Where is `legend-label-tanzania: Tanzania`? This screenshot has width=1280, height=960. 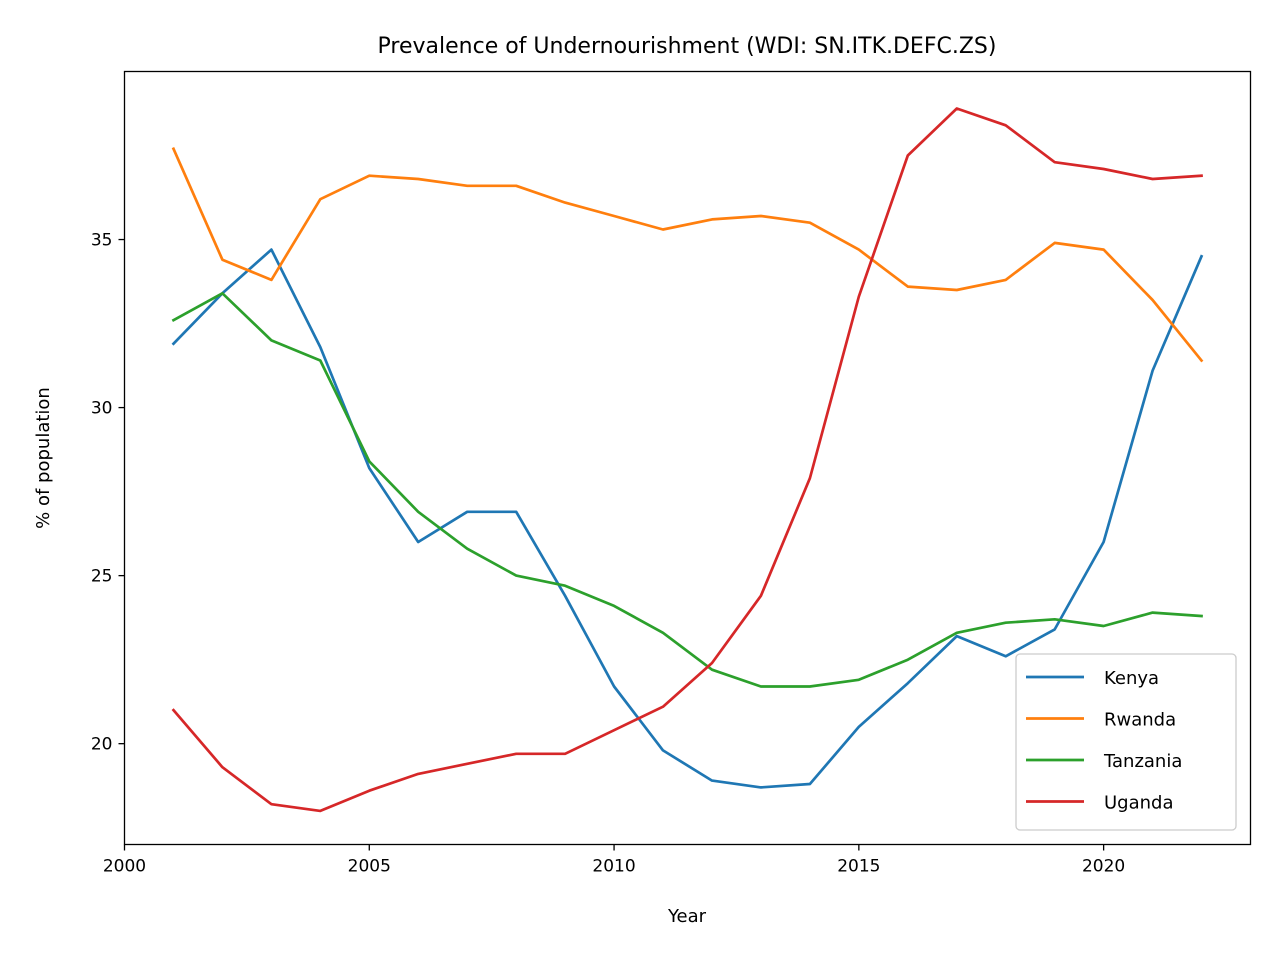
legend-label-tanzania: Tanzania is located at coordinates (1142, 761).